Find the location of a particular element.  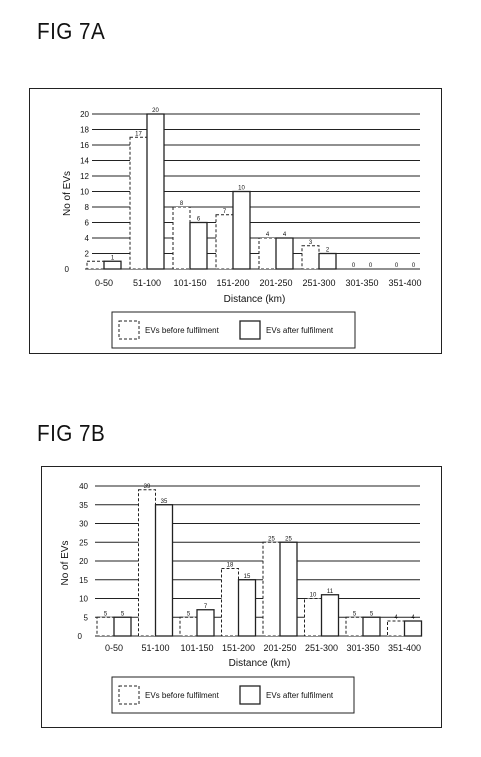

data-label-after: 6 is located at coordinates (199, 220).